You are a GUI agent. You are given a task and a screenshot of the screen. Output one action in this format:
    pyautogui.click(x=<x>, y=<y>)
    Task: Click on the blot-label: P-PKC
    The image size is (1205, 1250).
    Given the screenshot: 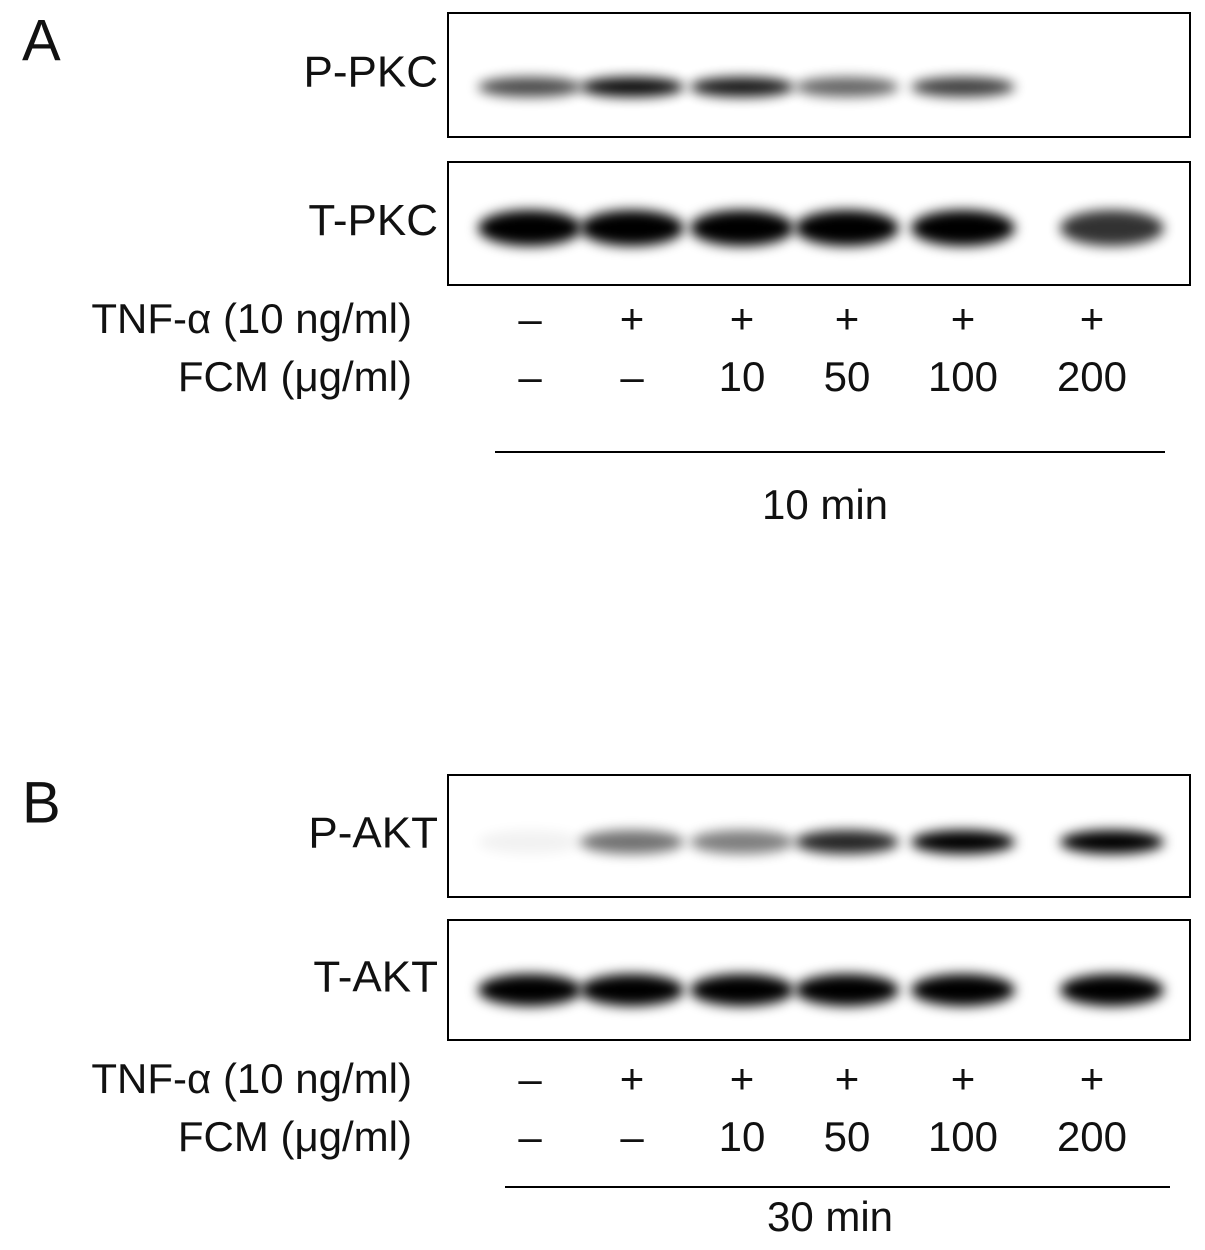 What is the action you would take?
    pyautogui.click(x=371, y=72)
    